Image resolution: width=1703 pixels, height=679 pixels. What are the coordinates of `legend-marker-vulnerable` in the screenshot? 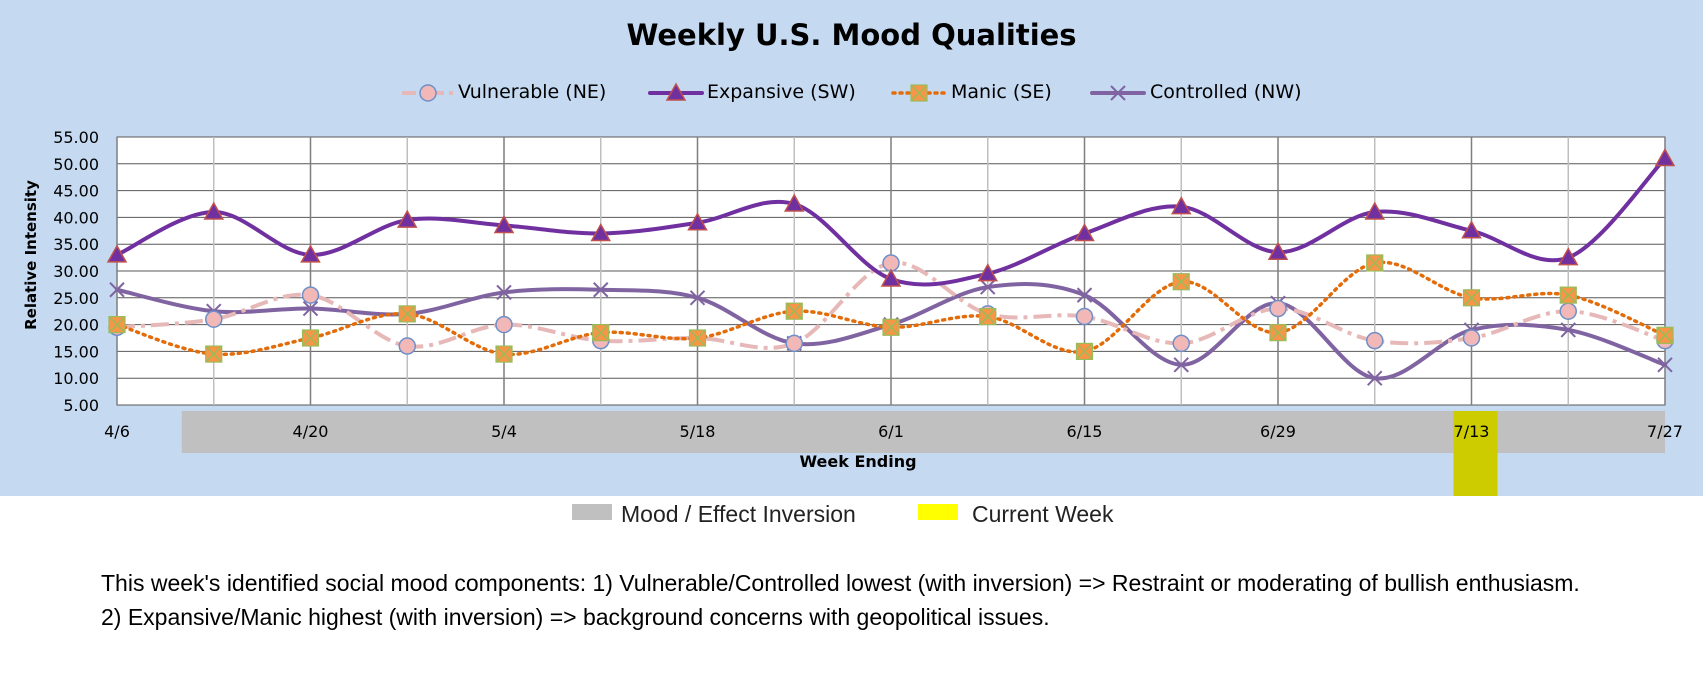 It's located at (428, 93).